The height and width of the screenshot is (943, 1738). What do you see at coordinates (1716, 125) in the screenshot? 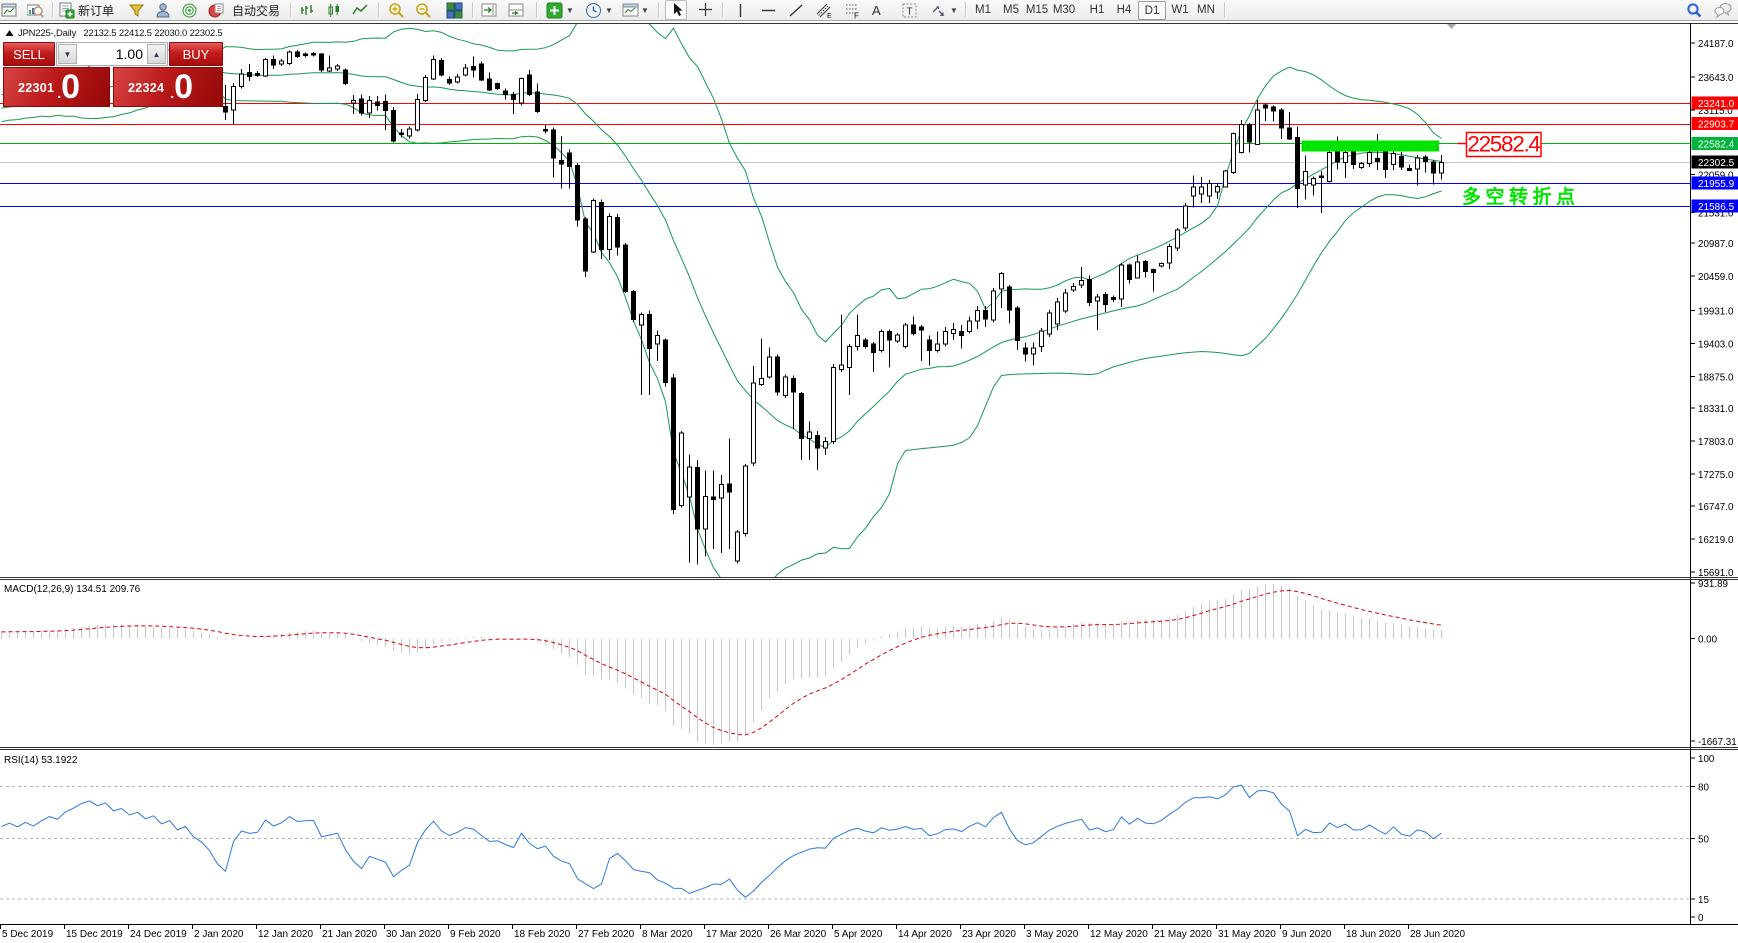
I see `svg-text: 22903.7` at bounding box center [1716, 125].